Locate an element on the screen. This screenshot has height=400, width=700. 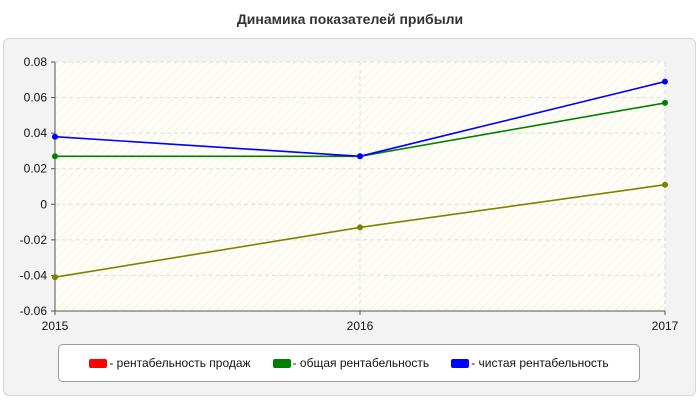
x-tick-label-2: 2017 is located at coordinates (665, 326).